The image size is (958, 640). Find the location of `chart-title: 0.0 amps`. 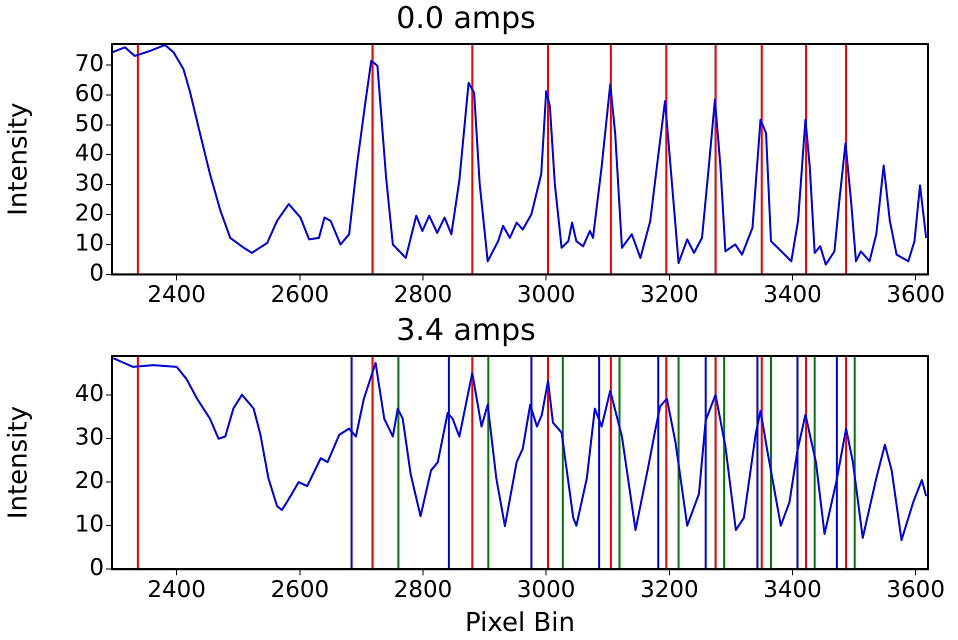

chart-title: 0.0 amps is located at coordinates (466, 18).